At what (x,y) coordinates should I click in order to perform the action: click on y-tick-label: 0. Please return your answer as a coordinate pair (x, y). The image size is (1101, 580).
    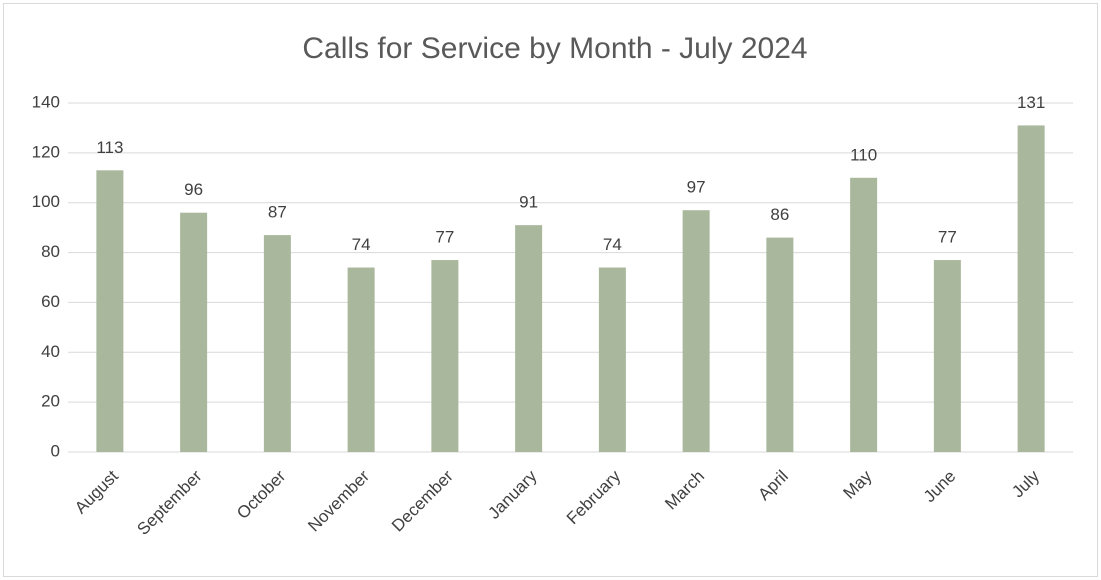
    Looking at the image, I should click on (55, 450).